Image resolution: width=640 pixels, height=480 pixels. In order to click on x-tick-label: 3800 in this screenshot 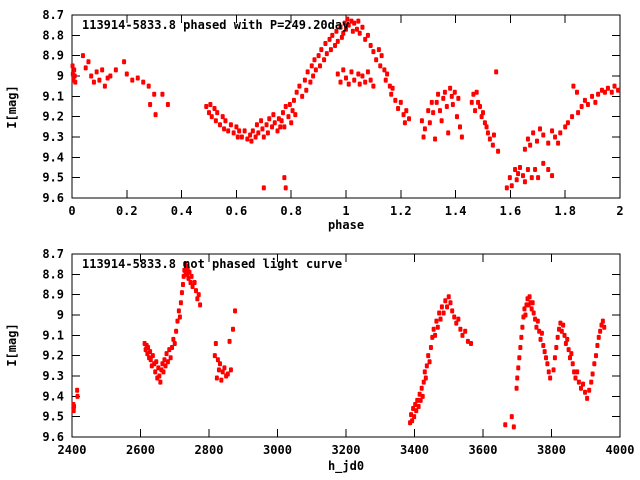, I will do `click(551, 450)`.